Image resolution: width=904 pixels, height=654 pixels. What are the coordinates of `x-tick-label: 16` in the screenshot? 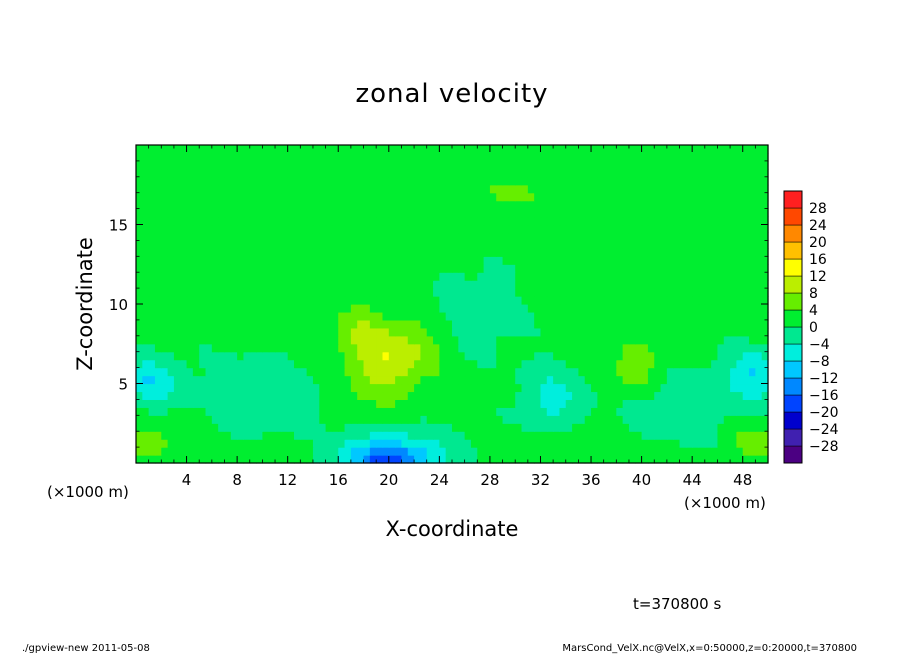 It's located at (338, 480).